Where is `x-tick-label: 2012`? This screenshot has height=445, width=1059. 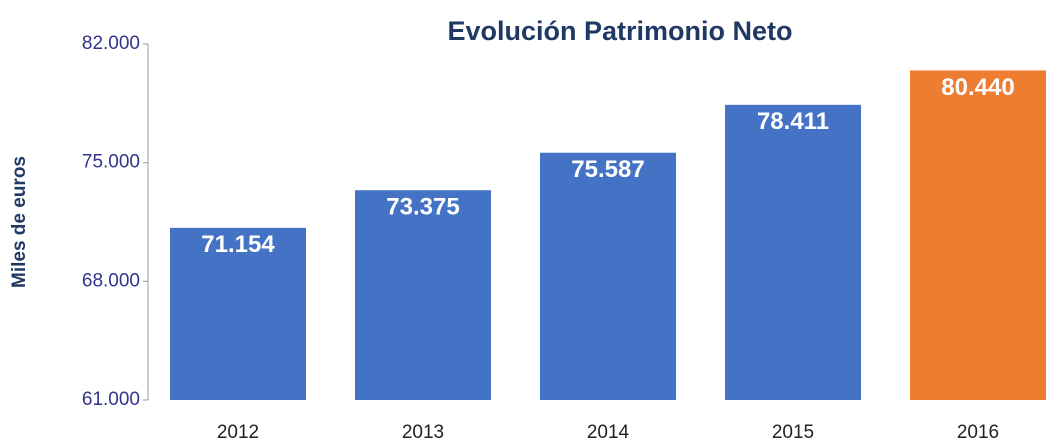
x-tick-label: 2012 is located at coordinates (238, 432).